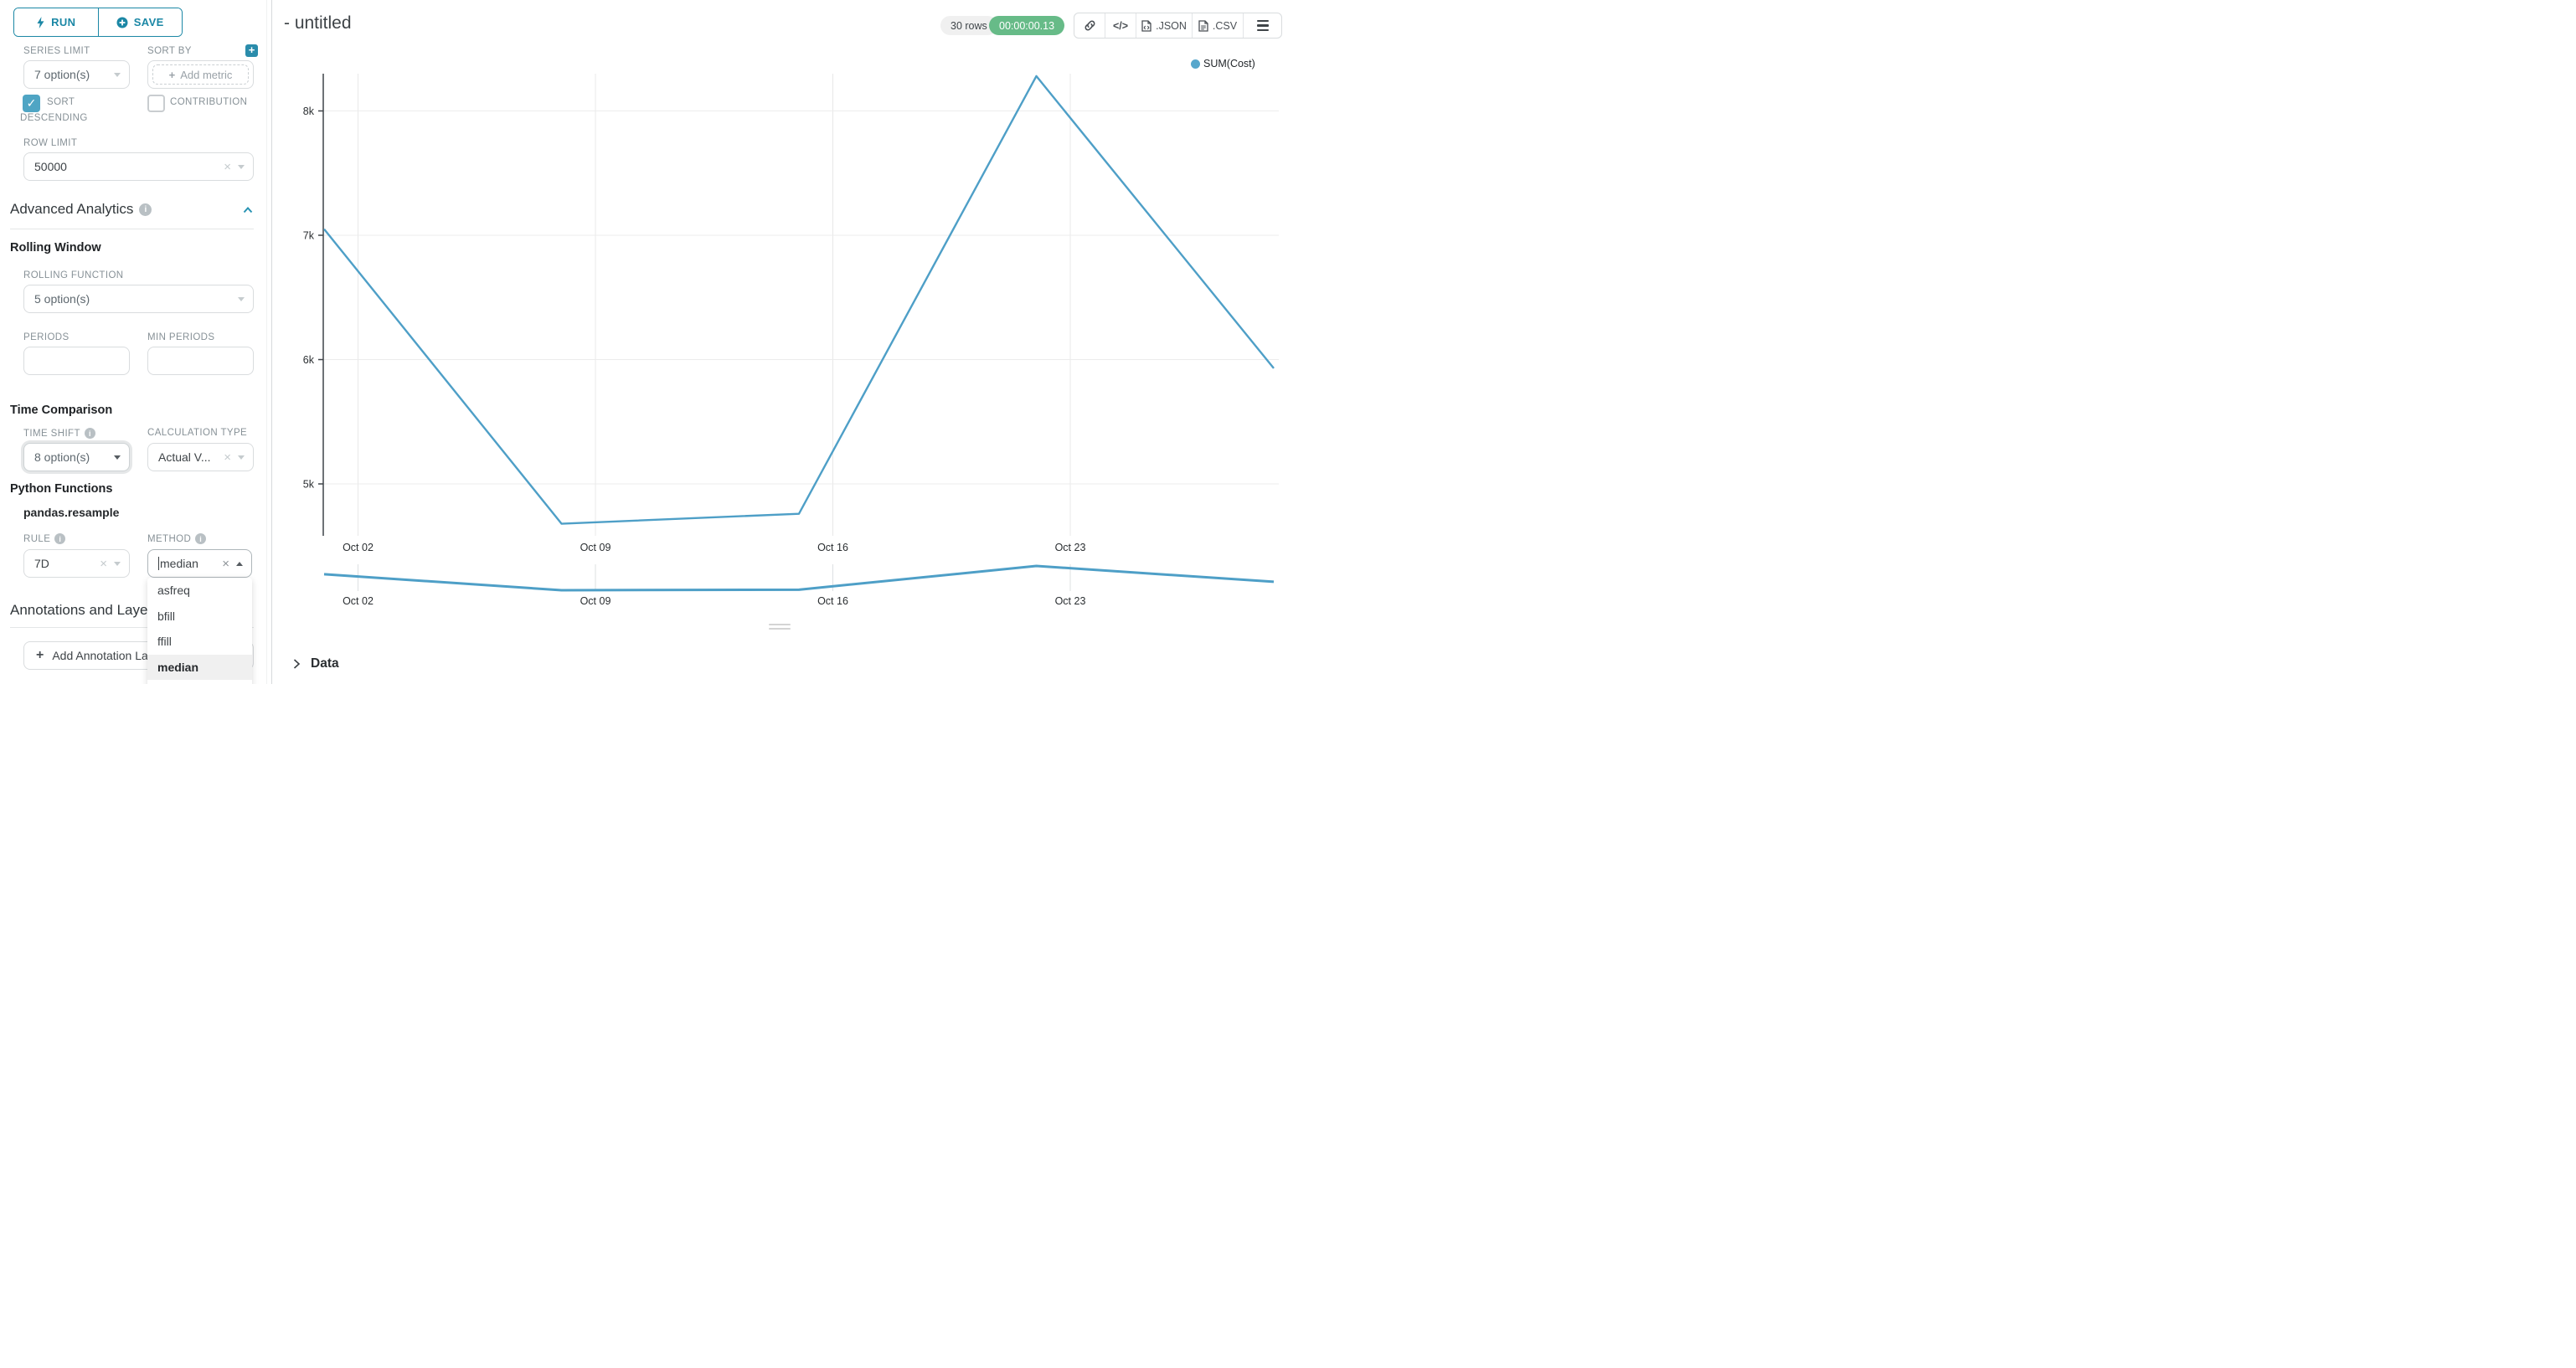  What do you see at coordinates (76, 361) in the screenshot?
I see `periods-input` at bounding box center [76, 361].